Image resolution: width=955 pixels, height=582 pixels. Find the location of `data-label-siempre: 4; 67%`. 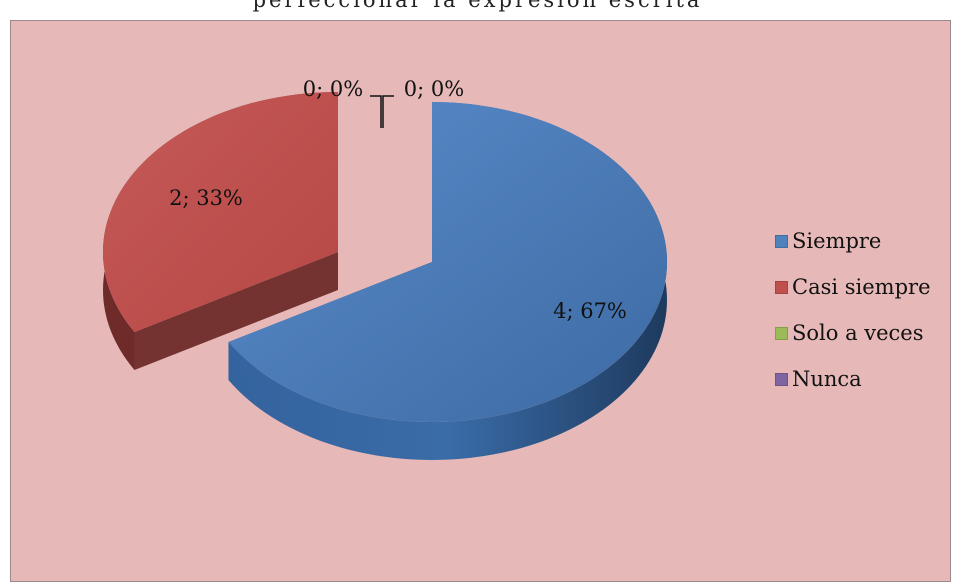

data-label-siempre: 4; 67% is located at coordinates (590, 311).